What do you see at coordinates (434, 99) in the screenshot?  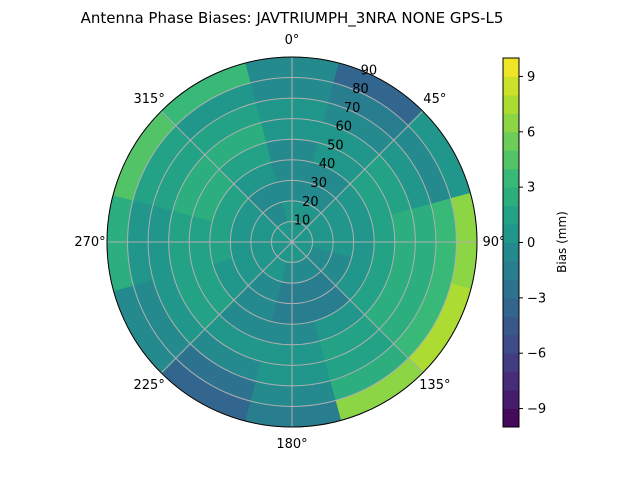 I see `theta-tick-label: 45°` at bounding box center [434, 99].